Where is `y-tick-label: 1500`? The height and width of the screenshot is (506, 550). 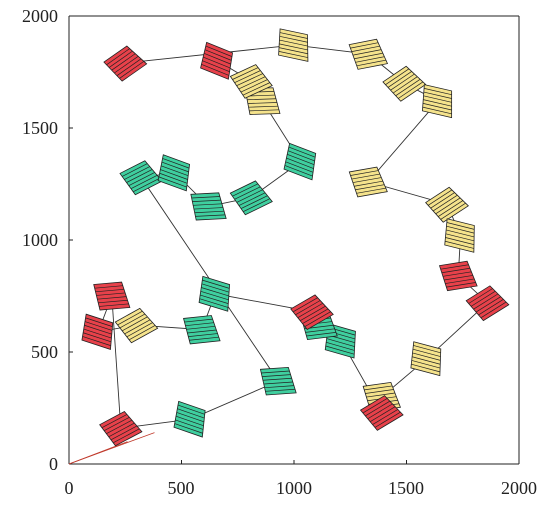
y-tick-label: 1500 is located at coordinates (40, 128).